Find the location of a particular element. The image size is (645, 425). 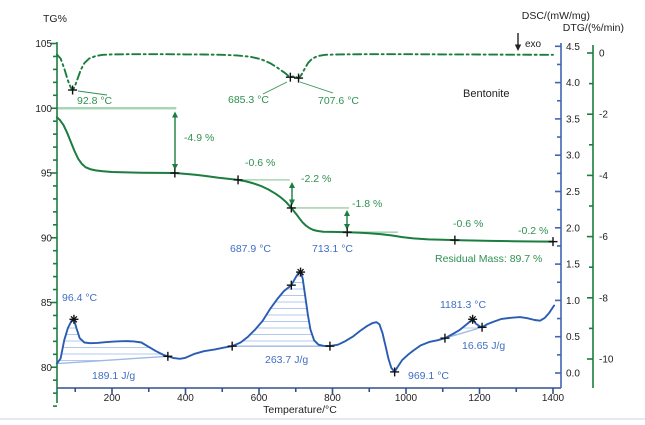

tick-label: -2 is located at coordinates (603, 115).